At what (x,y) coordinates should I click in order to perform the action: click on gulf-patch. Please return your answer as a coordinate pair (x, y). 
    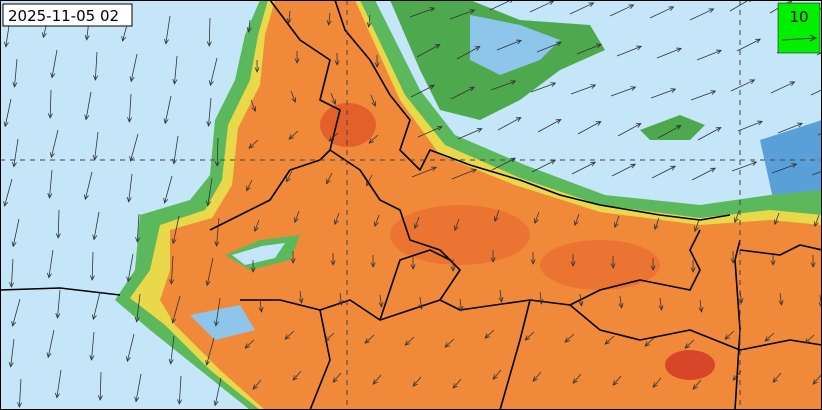
    Looking at the image, I should click on (222, 322).